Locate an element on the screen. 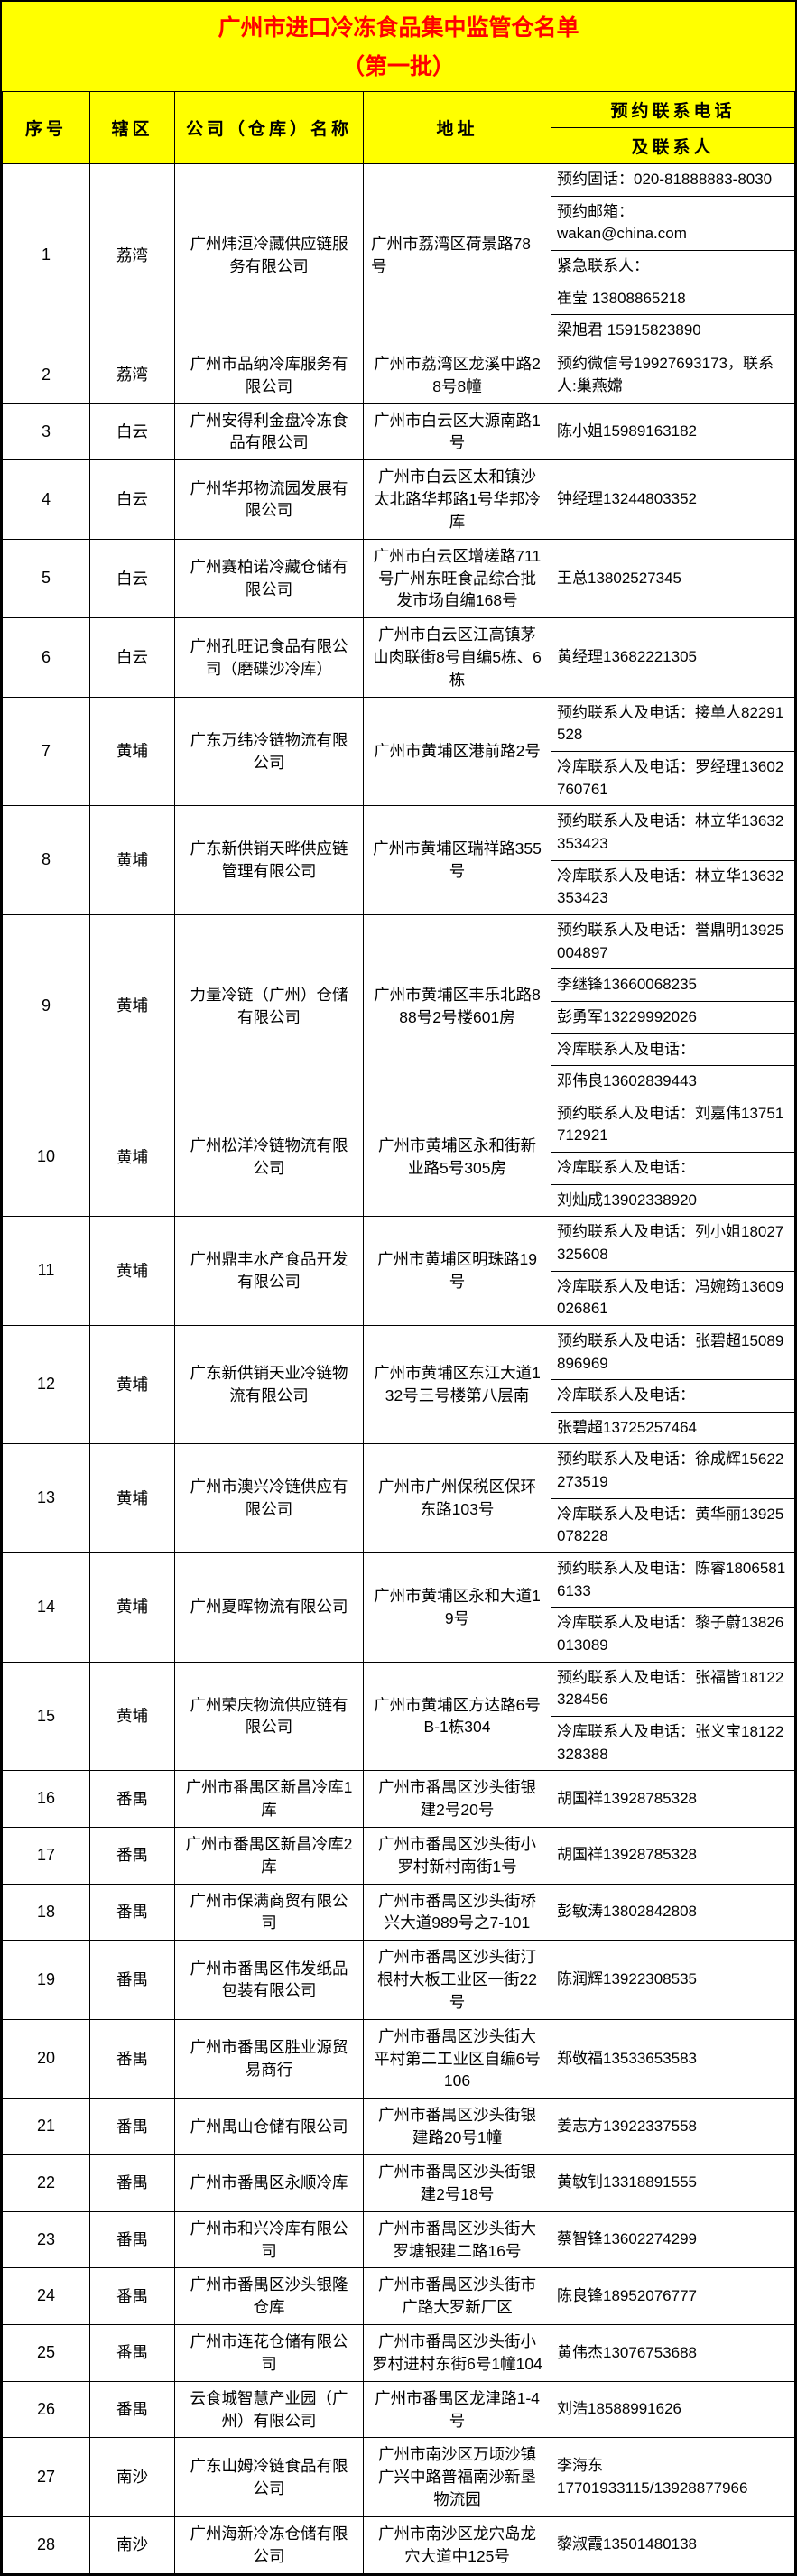  cell-district: 荔湾 is located at coordinates (132, 255).